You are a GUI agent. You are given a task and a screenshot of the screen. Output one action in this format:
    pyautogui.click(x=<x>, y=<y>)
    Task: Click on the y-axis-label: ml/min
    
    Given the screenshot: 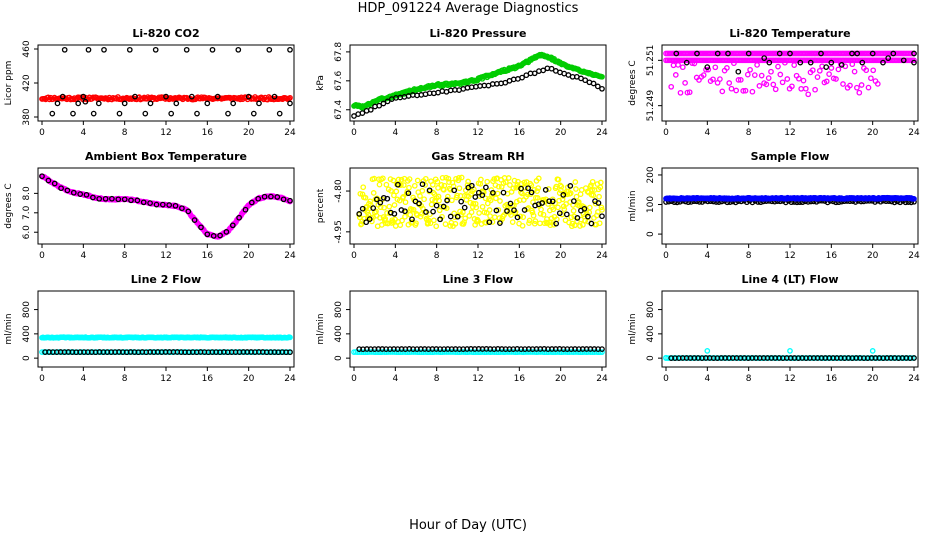 What is the action you would take?
    pyautogui.click(x=633, y=328)
    